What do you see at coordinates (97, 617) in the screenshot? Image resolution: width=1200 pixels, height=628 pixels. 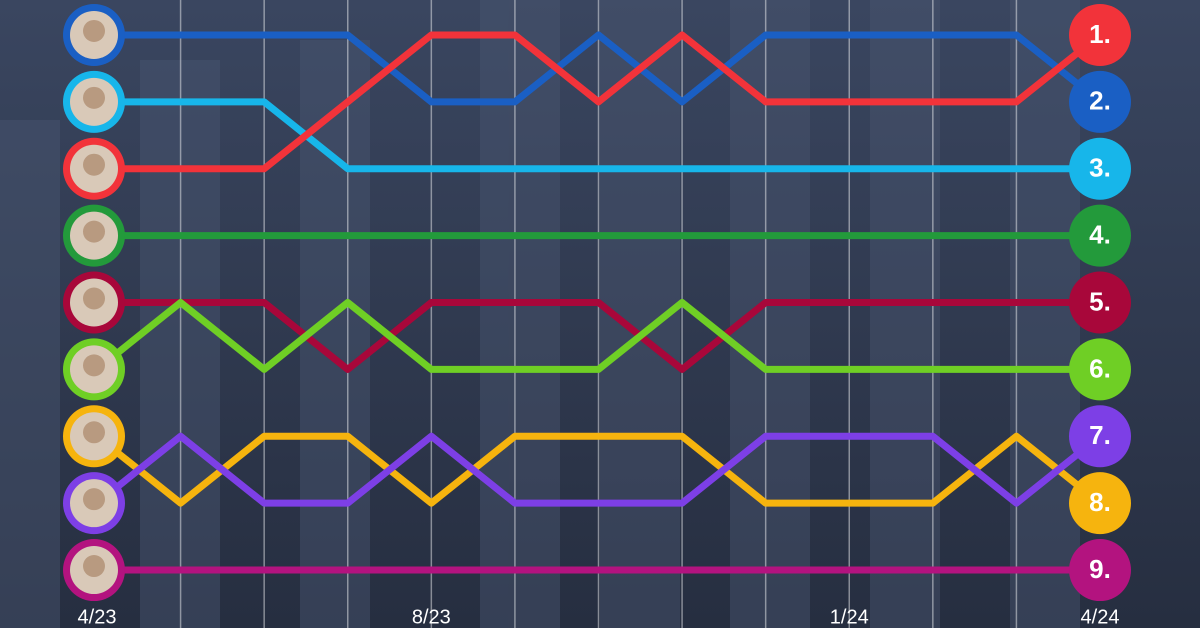 I see `x-tick-label: 4/23` at bounding box center [97, 617].